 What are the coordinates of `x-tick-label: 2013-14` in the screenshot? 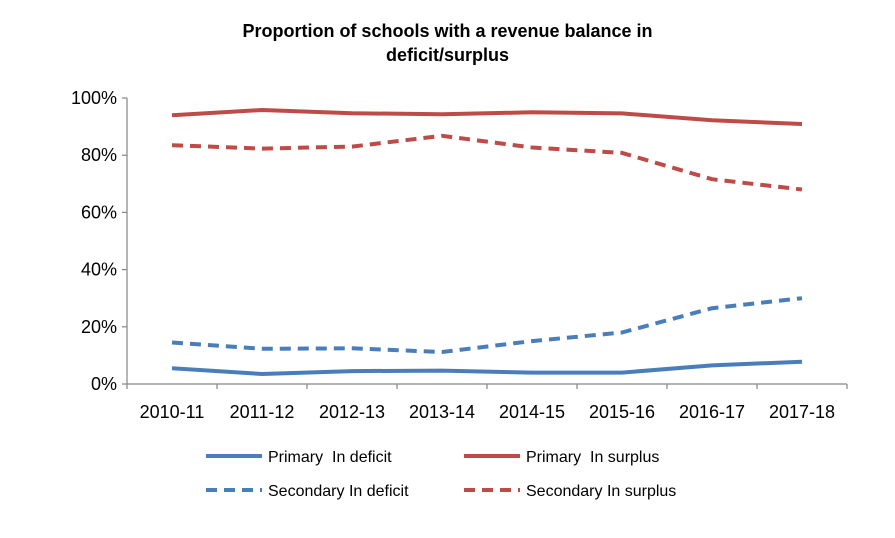 It's located at (442, 412).